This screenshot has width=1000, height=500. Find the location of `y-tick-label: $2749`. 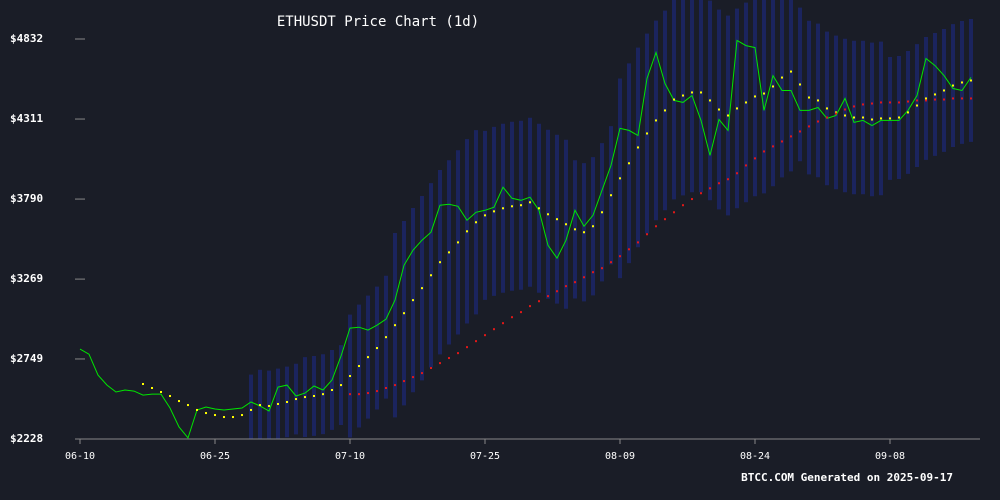

y-tick-label: $2749 is located at coordinates (26, 358).